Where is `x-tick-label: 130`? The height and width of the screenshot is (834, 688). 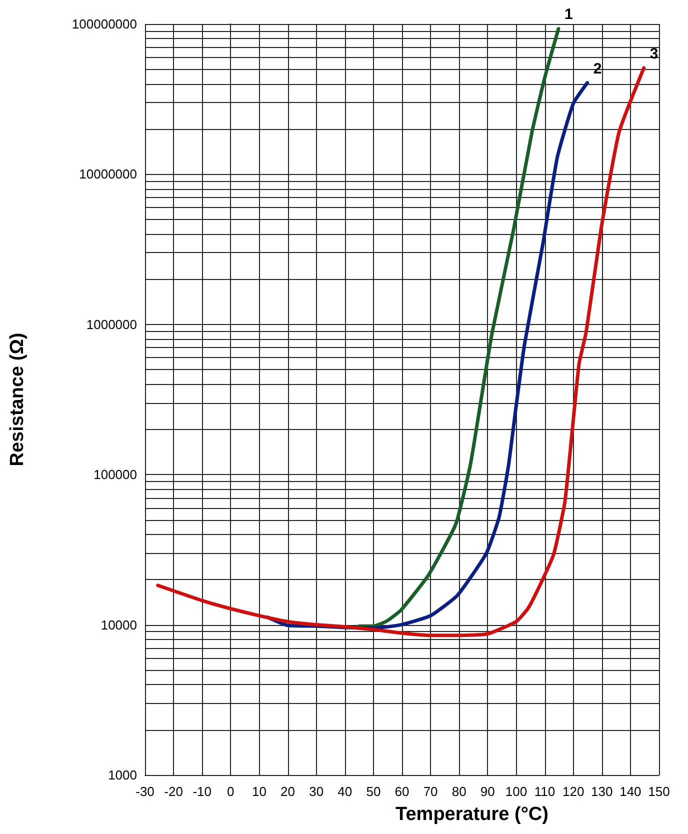 x-tick-label: 130 is located at coordinates (602, 791).